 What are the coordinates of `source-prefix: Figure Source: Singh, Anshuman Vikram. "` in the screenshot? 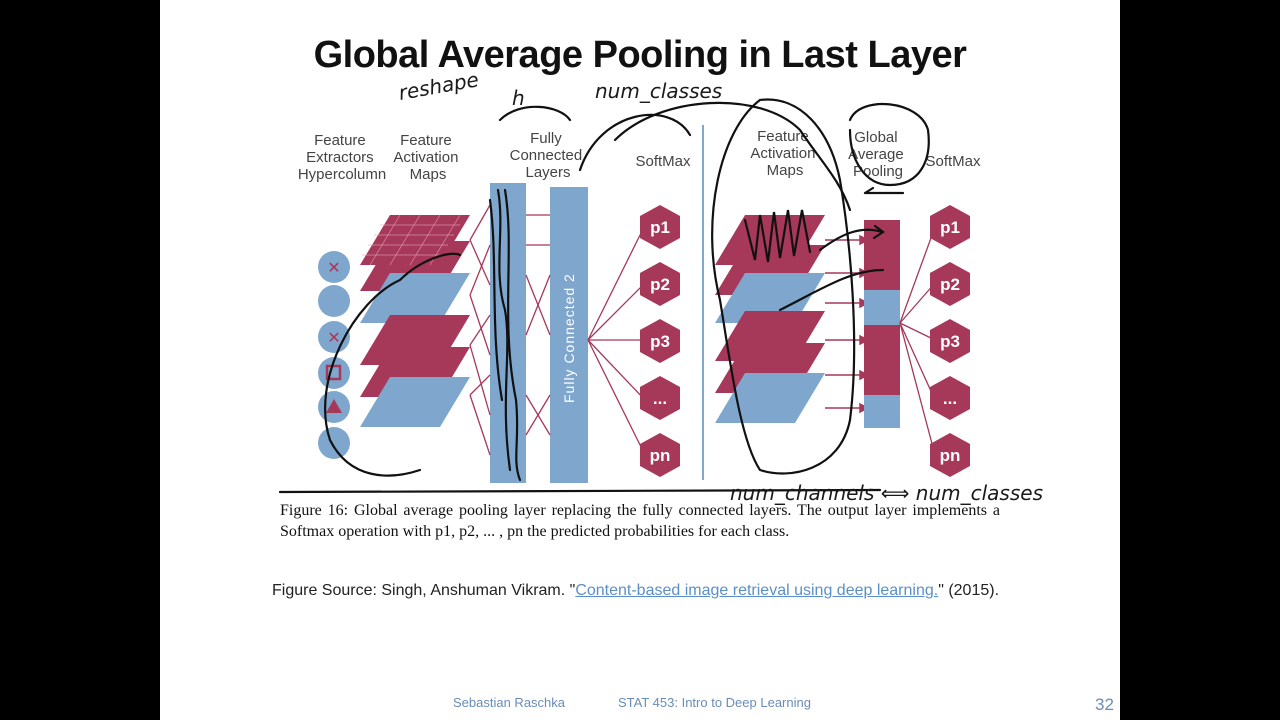 It's located at (424, 590).